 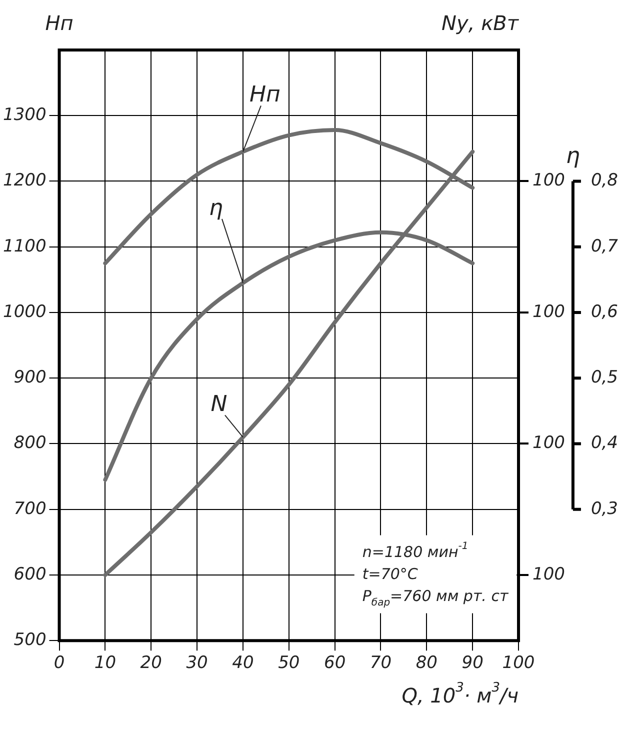 What do you see at coordinates (30, 574) in the screenshot?
I see `y-tick-label: 600` at bounding box center [30, 574].